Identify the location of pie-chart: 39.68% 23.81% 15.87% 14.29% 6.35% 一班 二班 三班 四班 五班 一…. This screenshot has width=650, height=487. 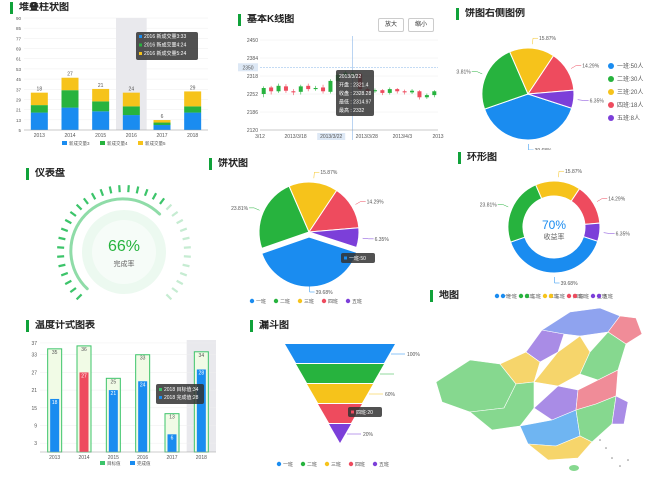
(318, 234).